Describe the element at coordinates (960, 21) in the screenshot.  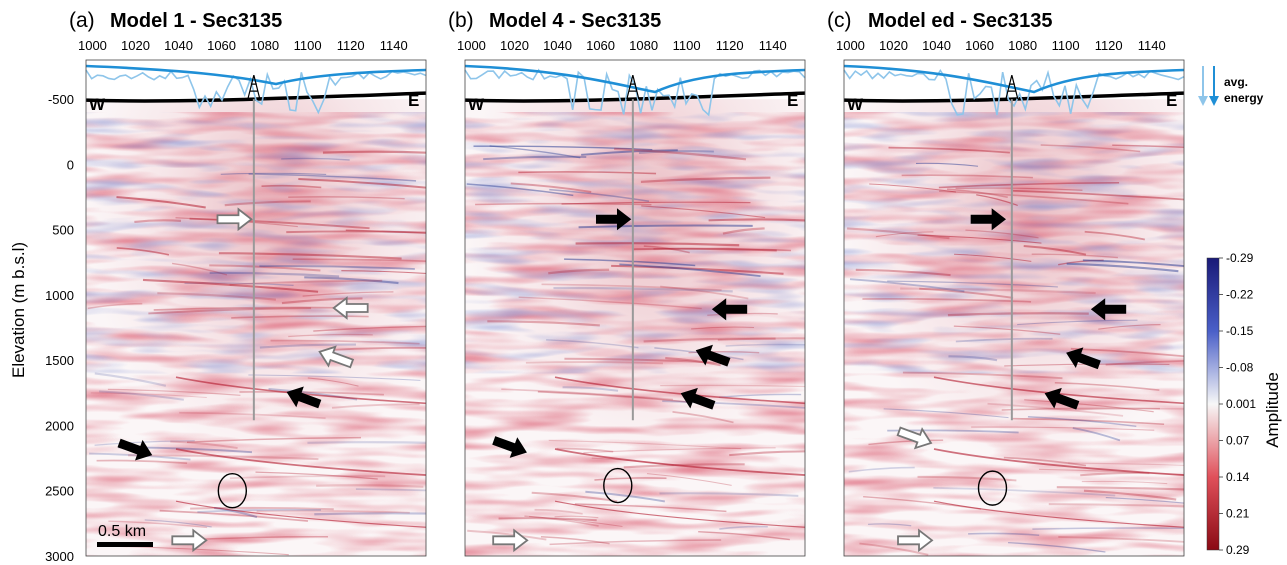
I see `panel-title: Model ed - Sec3135` at that location.